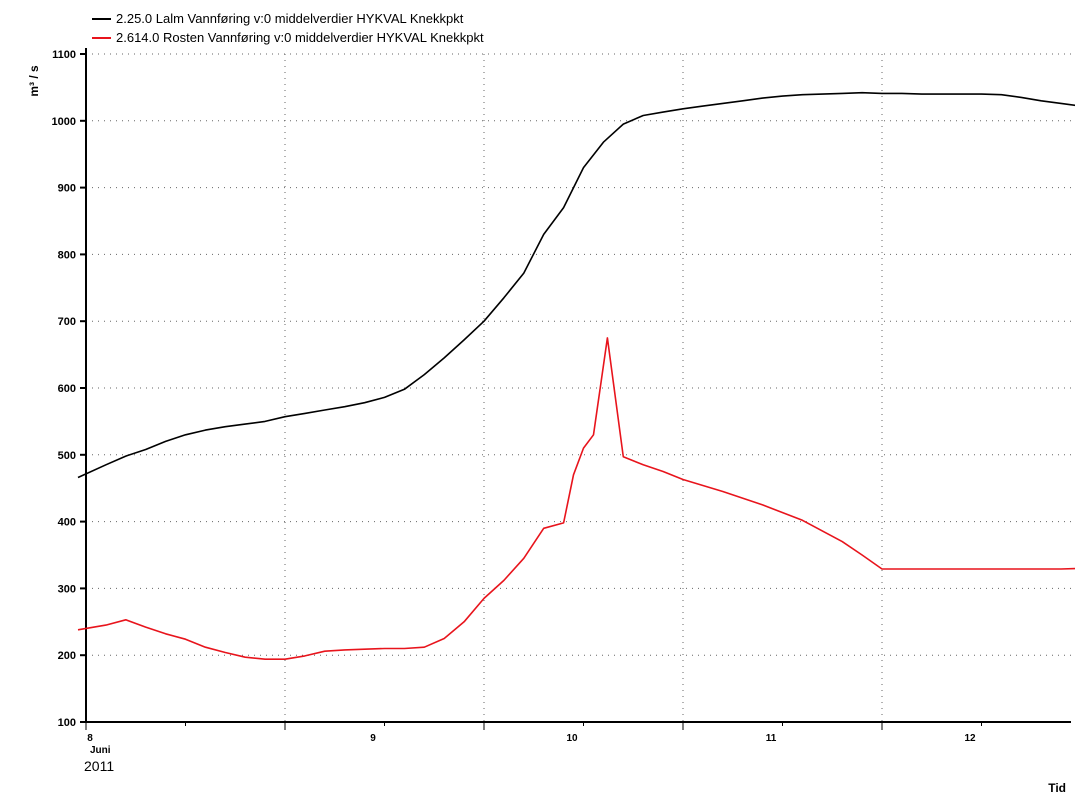 Image resolution: width=1075 pixels, height=798 pixels. I want to click on y-tick-label: 300, so click(67, 589).